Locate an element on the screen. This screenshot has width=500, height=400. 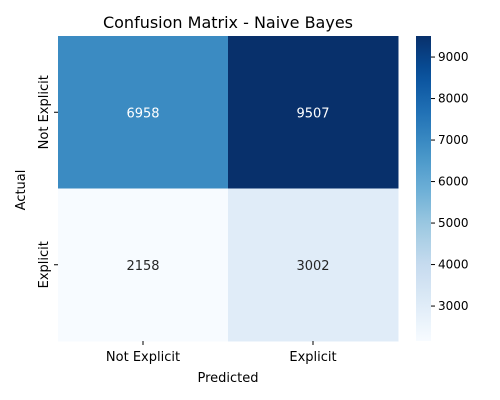
colorbar: 3000 4000 5000 6000 7000 8000 9000 is located at coordinates (442, 188).